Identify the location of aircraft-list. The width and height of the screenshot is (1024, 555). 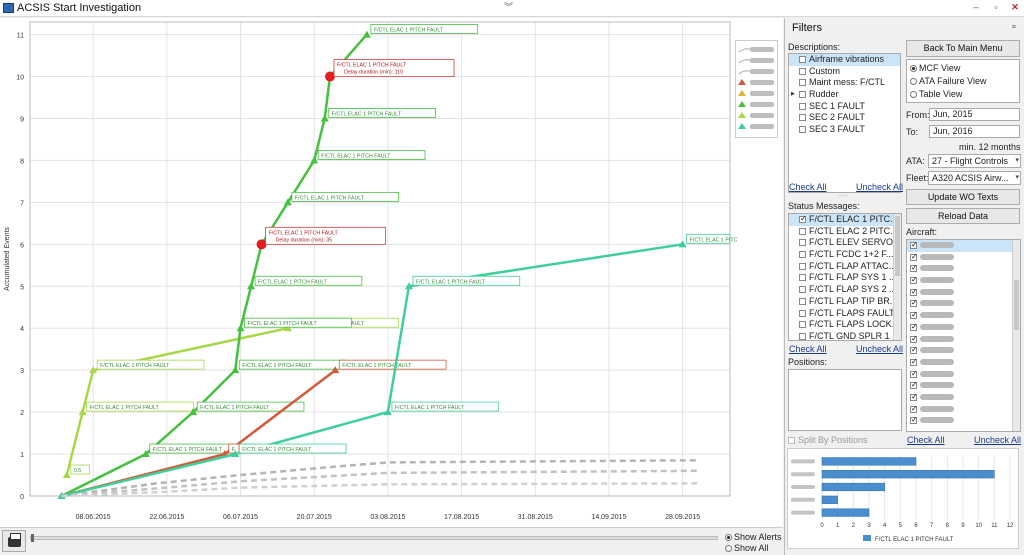
(963, 335).